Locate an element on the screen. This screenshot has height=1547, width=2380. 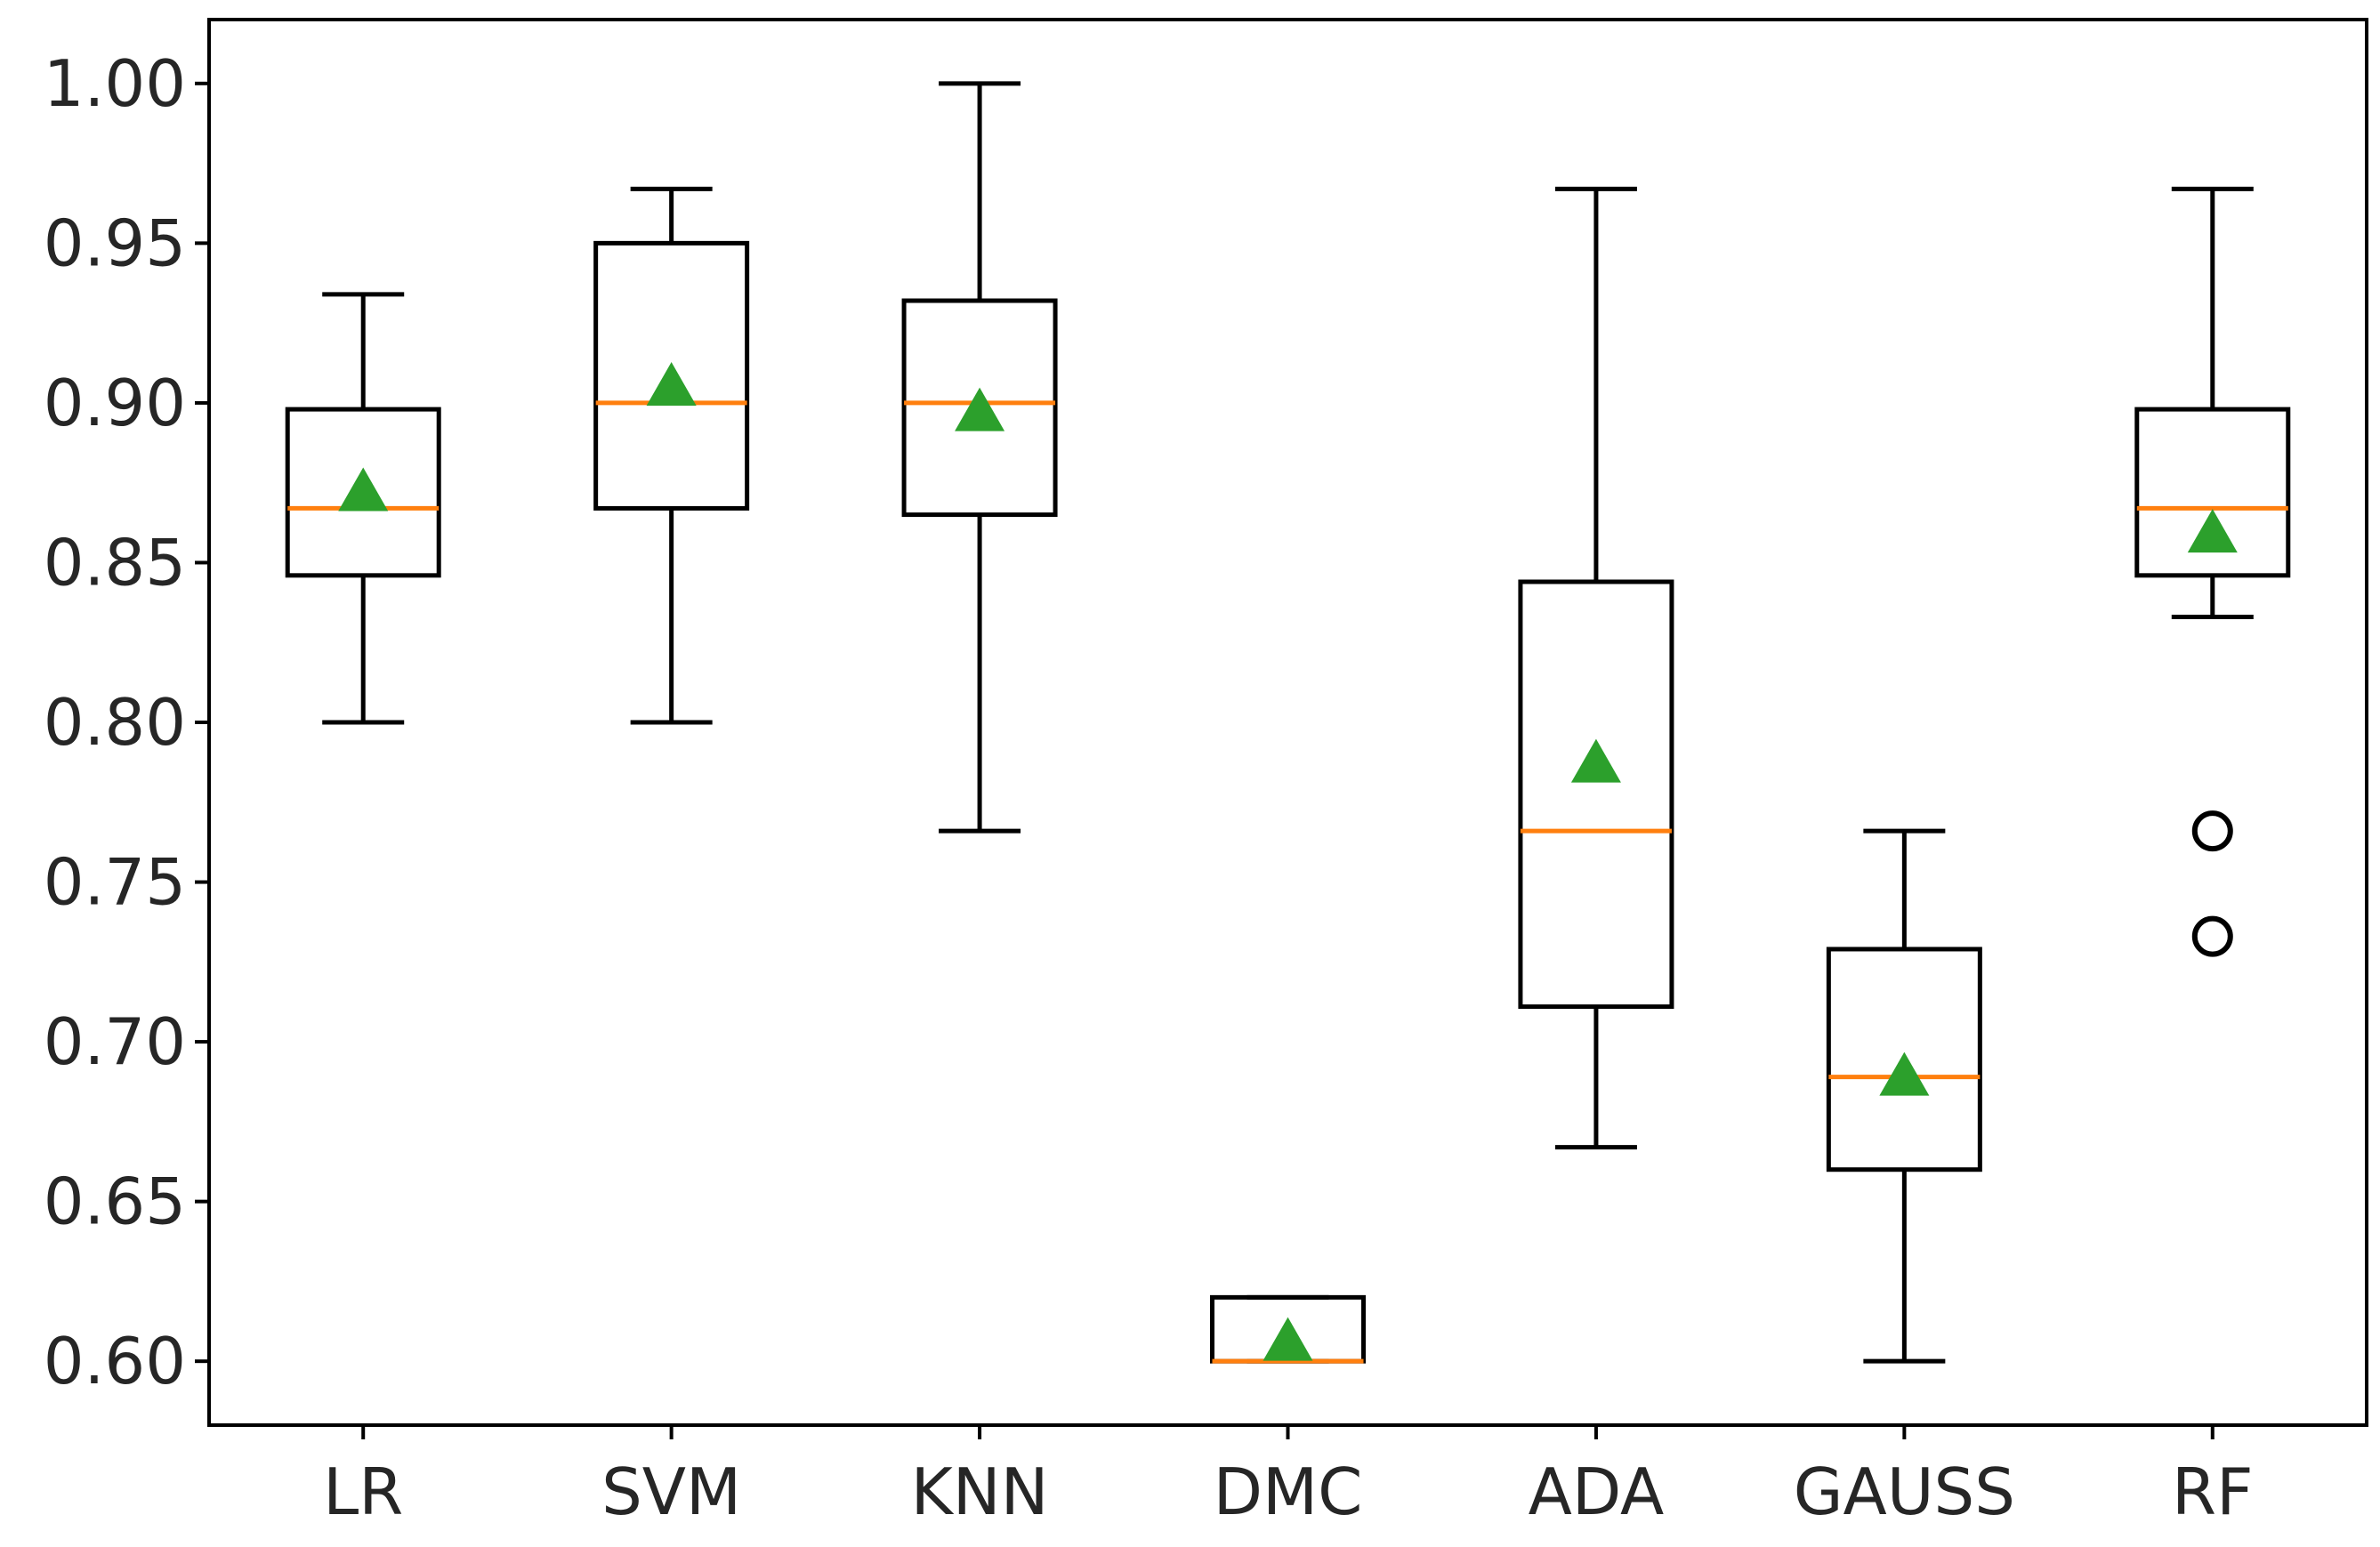
x-tick-label-dmc: DMC is located at coordinates (1288, 1491).